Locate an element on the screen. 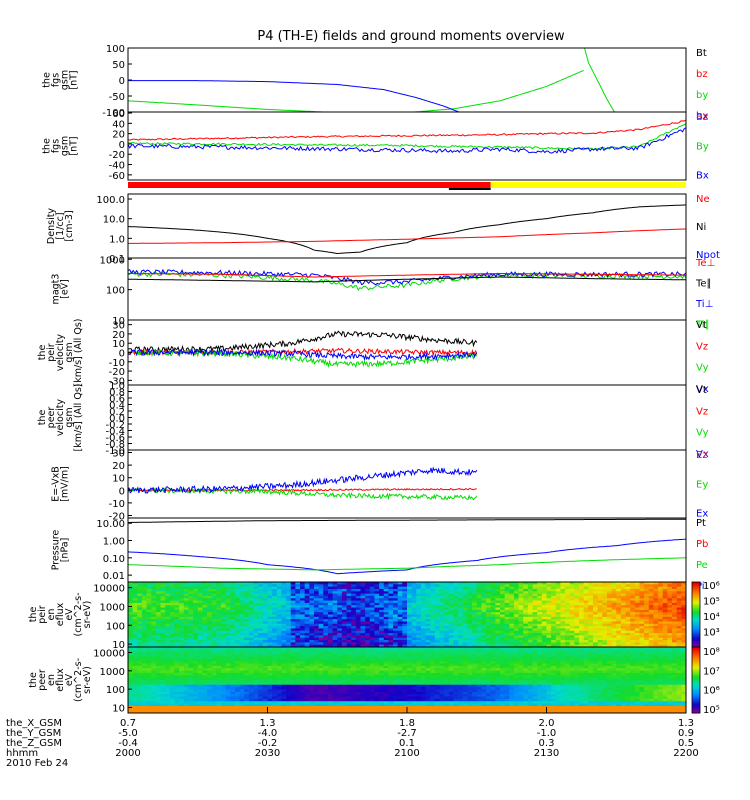 Image resolution: width=750 pixels, height=800 pixels. y-tick-label: 30 is located at coordinates (118, 326).